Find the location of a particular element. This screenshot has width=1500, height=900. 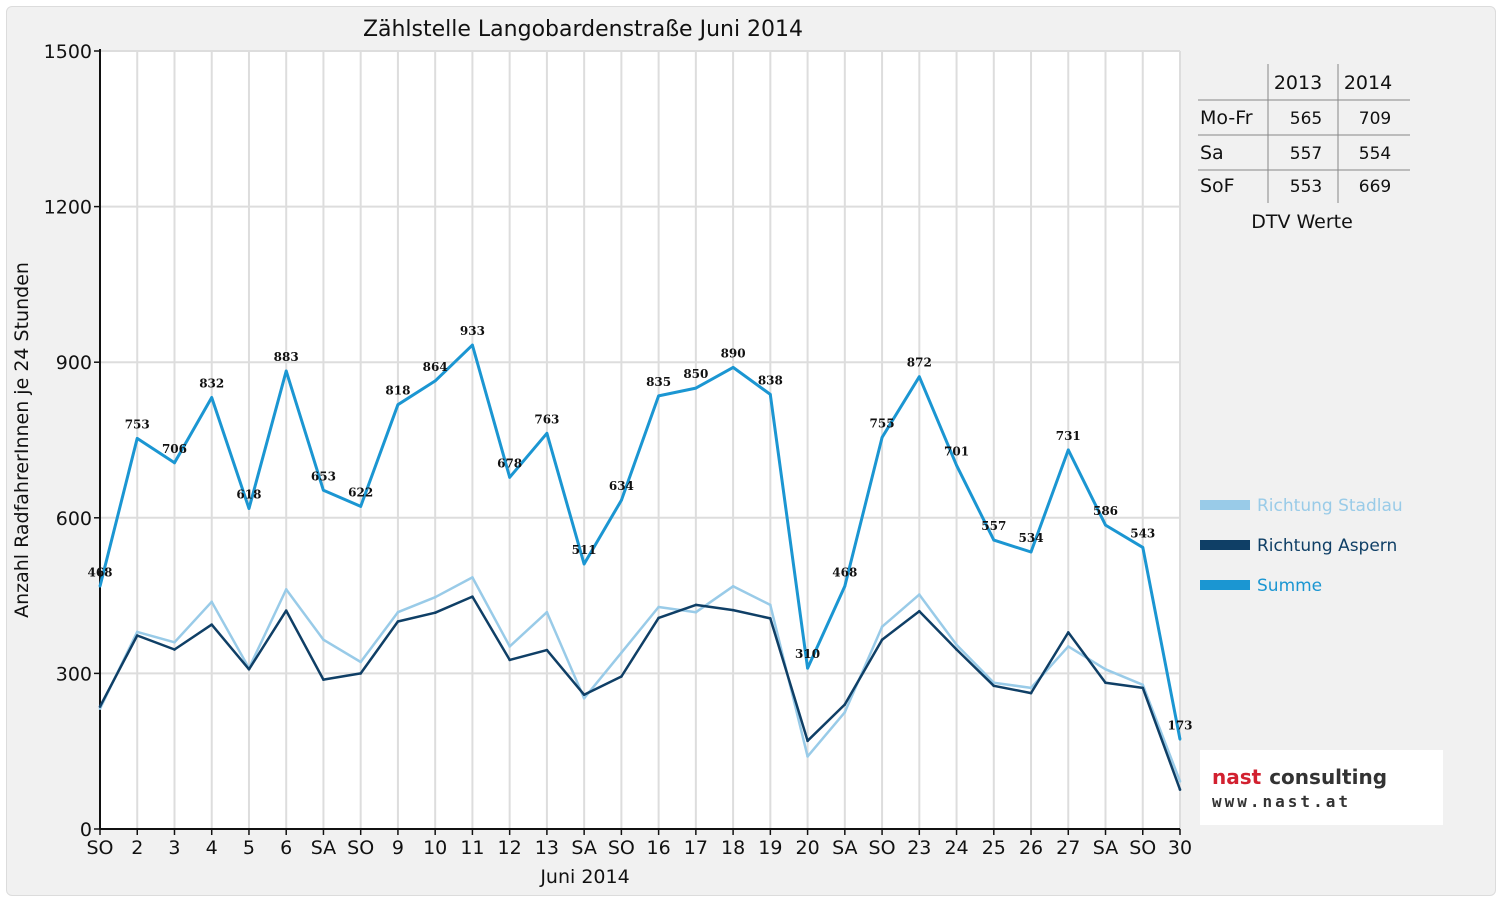

x-tick-label: 2 is located at coordinates (137, 848).